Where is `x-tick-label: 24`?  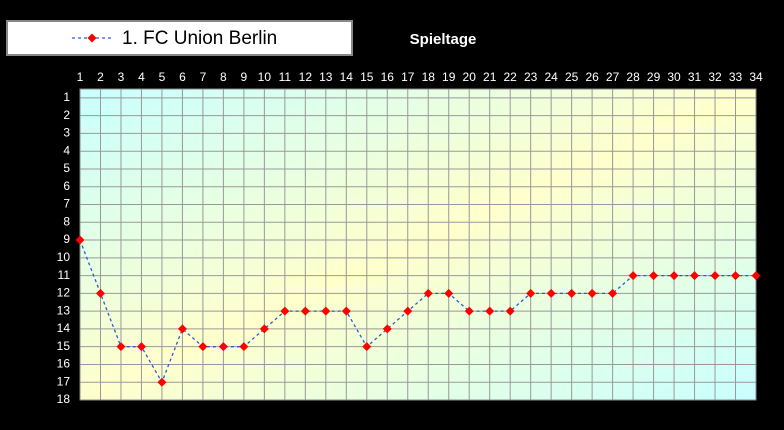 x-tick-label: 24 is located at coordinates (551, 77).